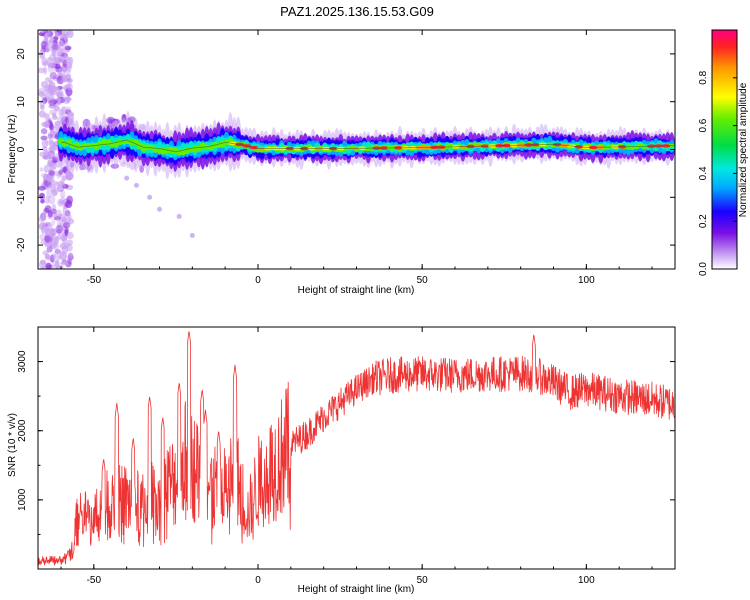  Describe the element at coordinates (22, 361) in the screenshot. I see `snr-y-tick-label: 3000` at that location.